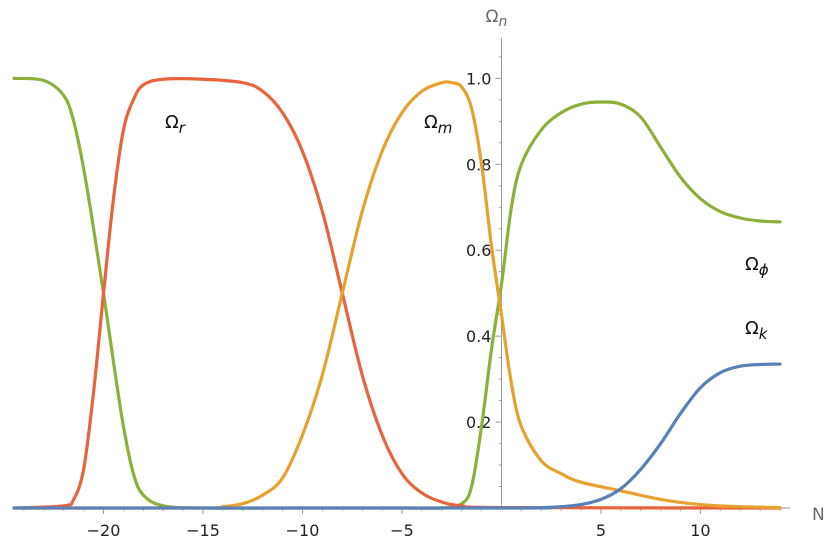 The height and width of the screenshot is (542, 830). What do you see at coordinates (601, 530) in the screenshot?
I see `x-tick-label: 5` at bounding box center [601, 530].